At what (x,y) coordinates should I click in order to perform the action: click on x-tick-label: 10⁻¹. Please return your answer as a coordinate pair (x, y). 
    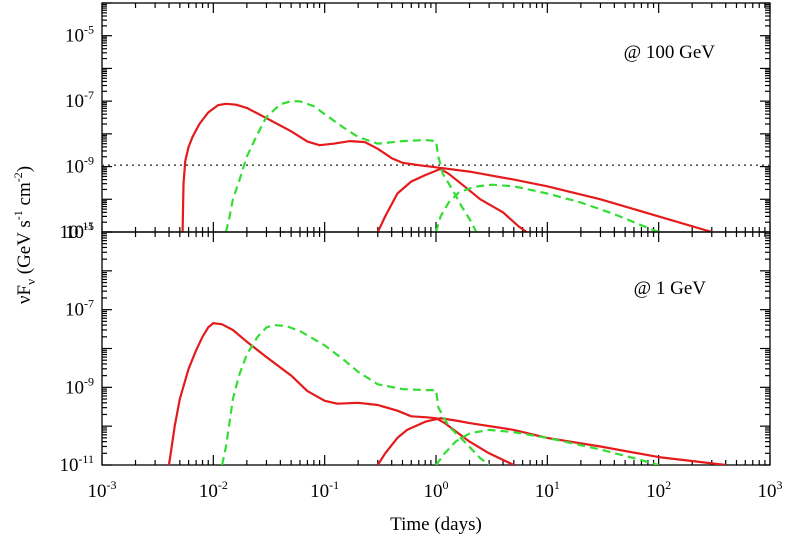
    Looking at the image, I should click on (324, 490).